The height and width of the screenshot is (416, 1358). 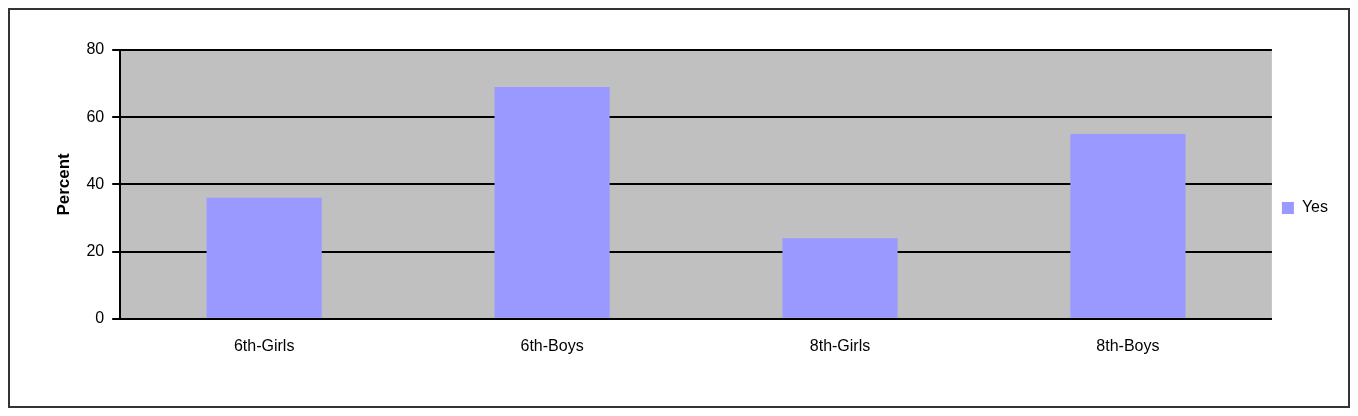 I want to click on x-tick-label: 8th-Girls, so click(x=840, y=345).